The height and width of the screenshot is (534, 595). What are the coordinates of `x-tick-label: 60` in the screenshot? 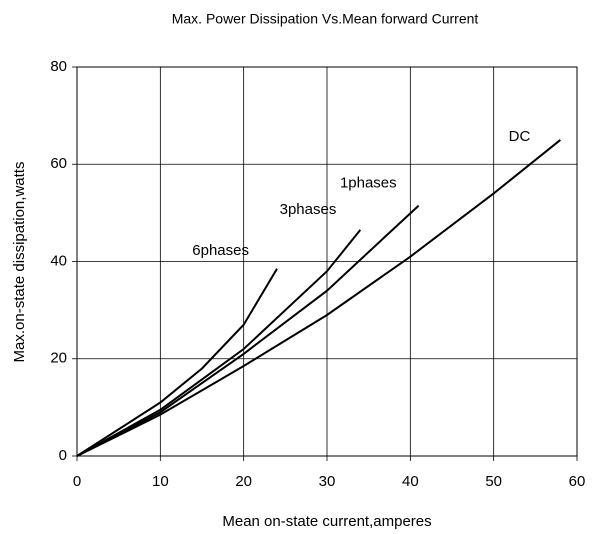 It's located at (577, 481).